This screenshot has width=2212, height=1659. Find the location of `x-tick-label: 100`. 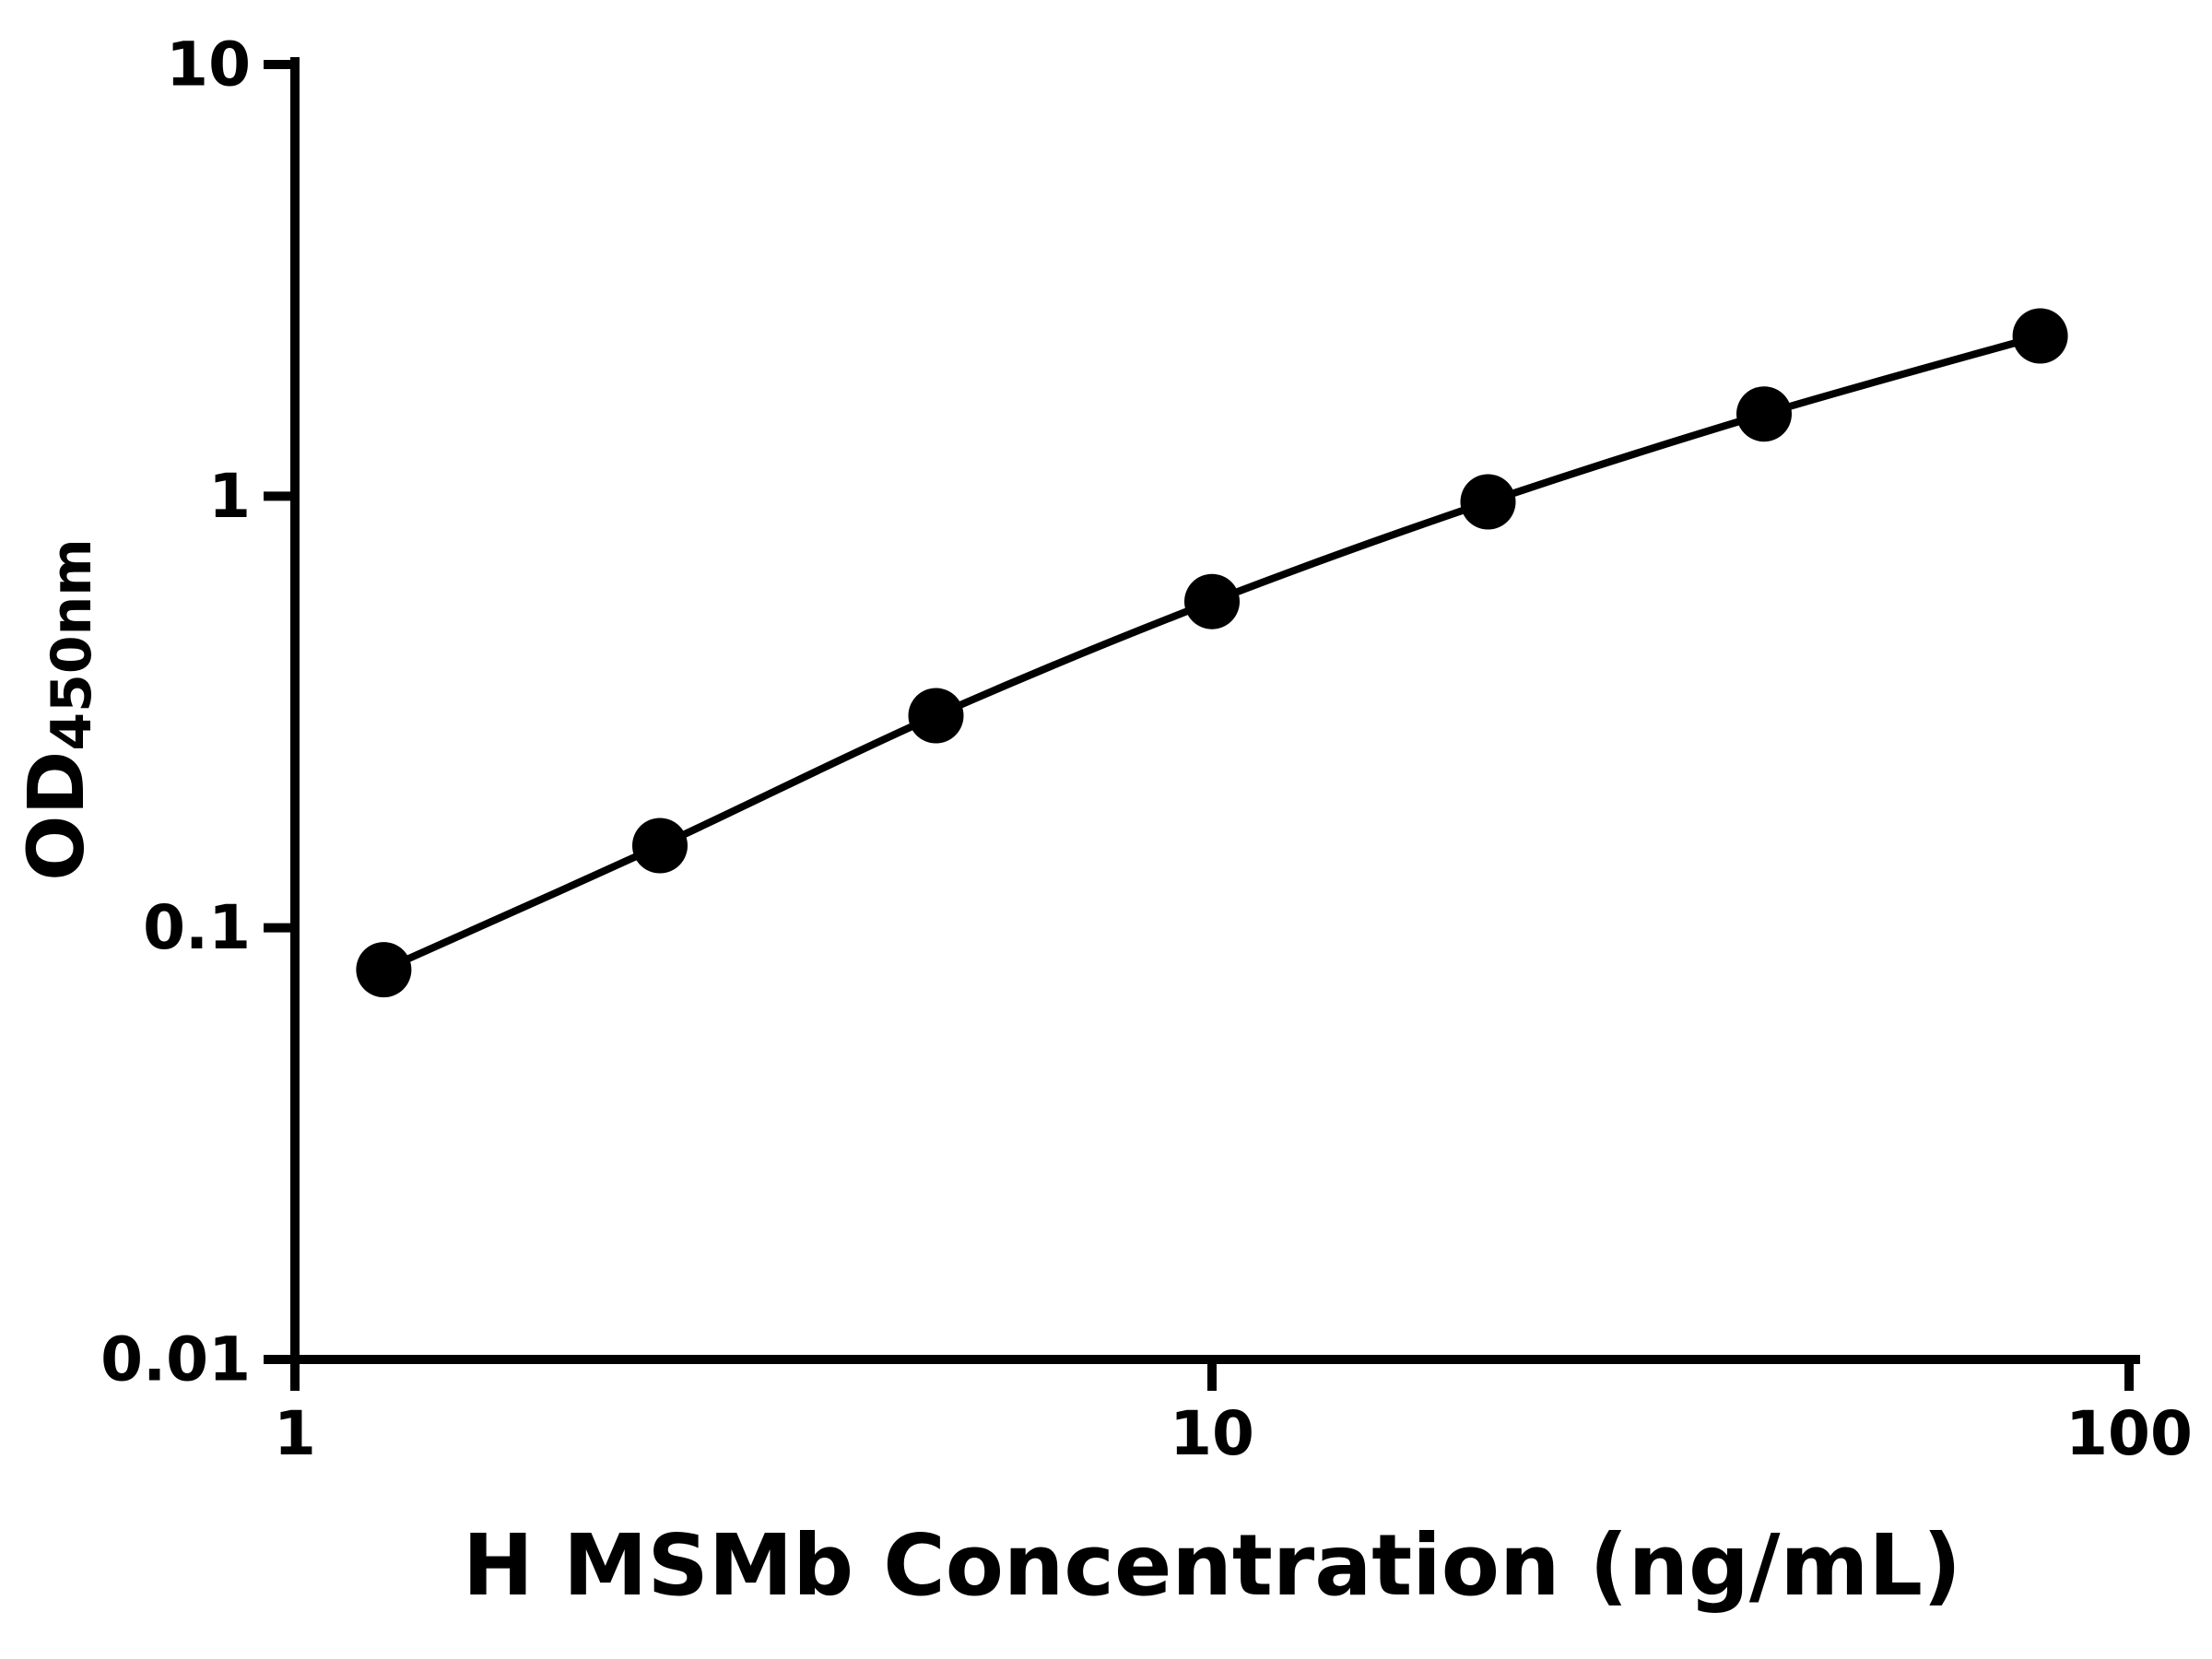

x-tick-label: 100 is located at coordinates (2129, 1433).